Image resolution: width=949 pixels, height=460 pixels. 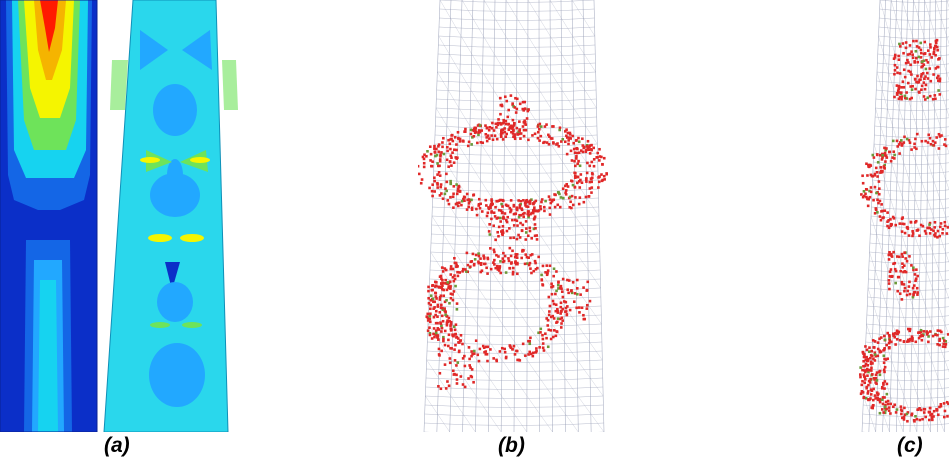 I want to click on crack-mesh-svg-c, so click(x=904, y=216).